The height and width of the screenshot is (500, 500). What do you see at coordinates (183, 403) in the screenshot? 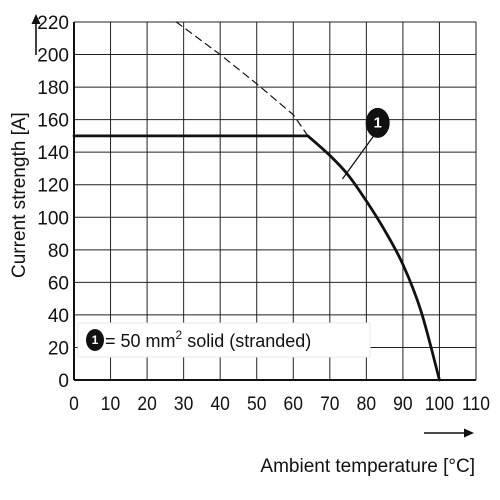
I see `x-tick-label: 30` at bounding box center [183, 403].